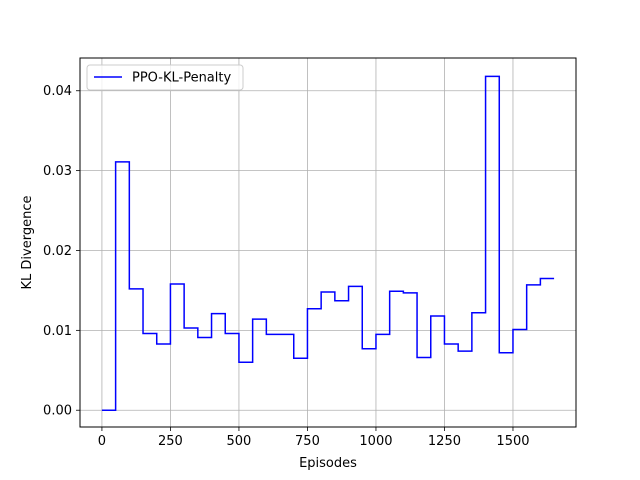 The height and width of the screenshot is (480, 640). Describe the element at coordinates (57, 331) in the screenshot. I see `y-tick-label: 0.01` at that location.